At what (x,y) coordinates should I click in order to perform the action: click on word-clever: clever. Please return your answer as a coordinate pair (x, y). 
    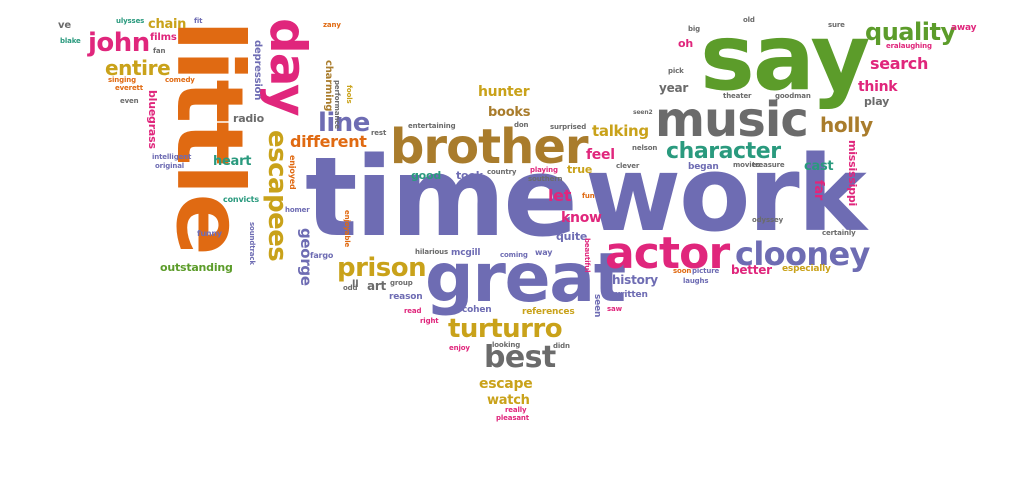
    Looking at the image, I should click on (628, 166).